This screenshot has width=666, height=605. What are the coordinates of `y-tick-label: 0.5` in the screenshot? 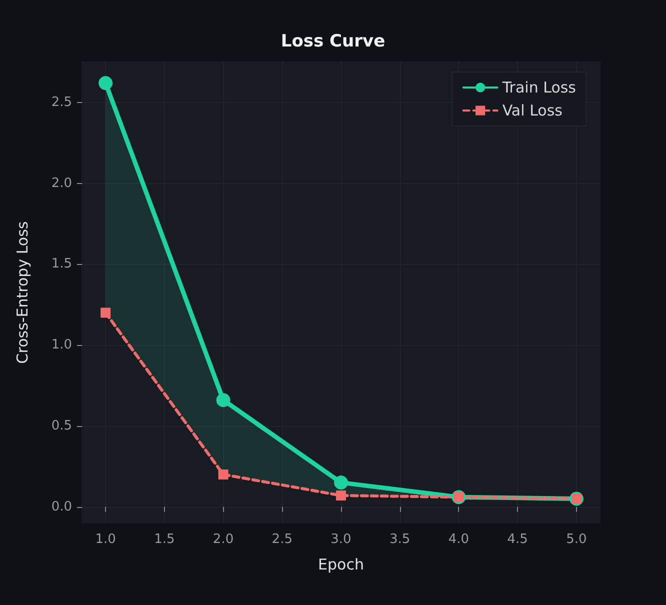 It's located at (61, 426).